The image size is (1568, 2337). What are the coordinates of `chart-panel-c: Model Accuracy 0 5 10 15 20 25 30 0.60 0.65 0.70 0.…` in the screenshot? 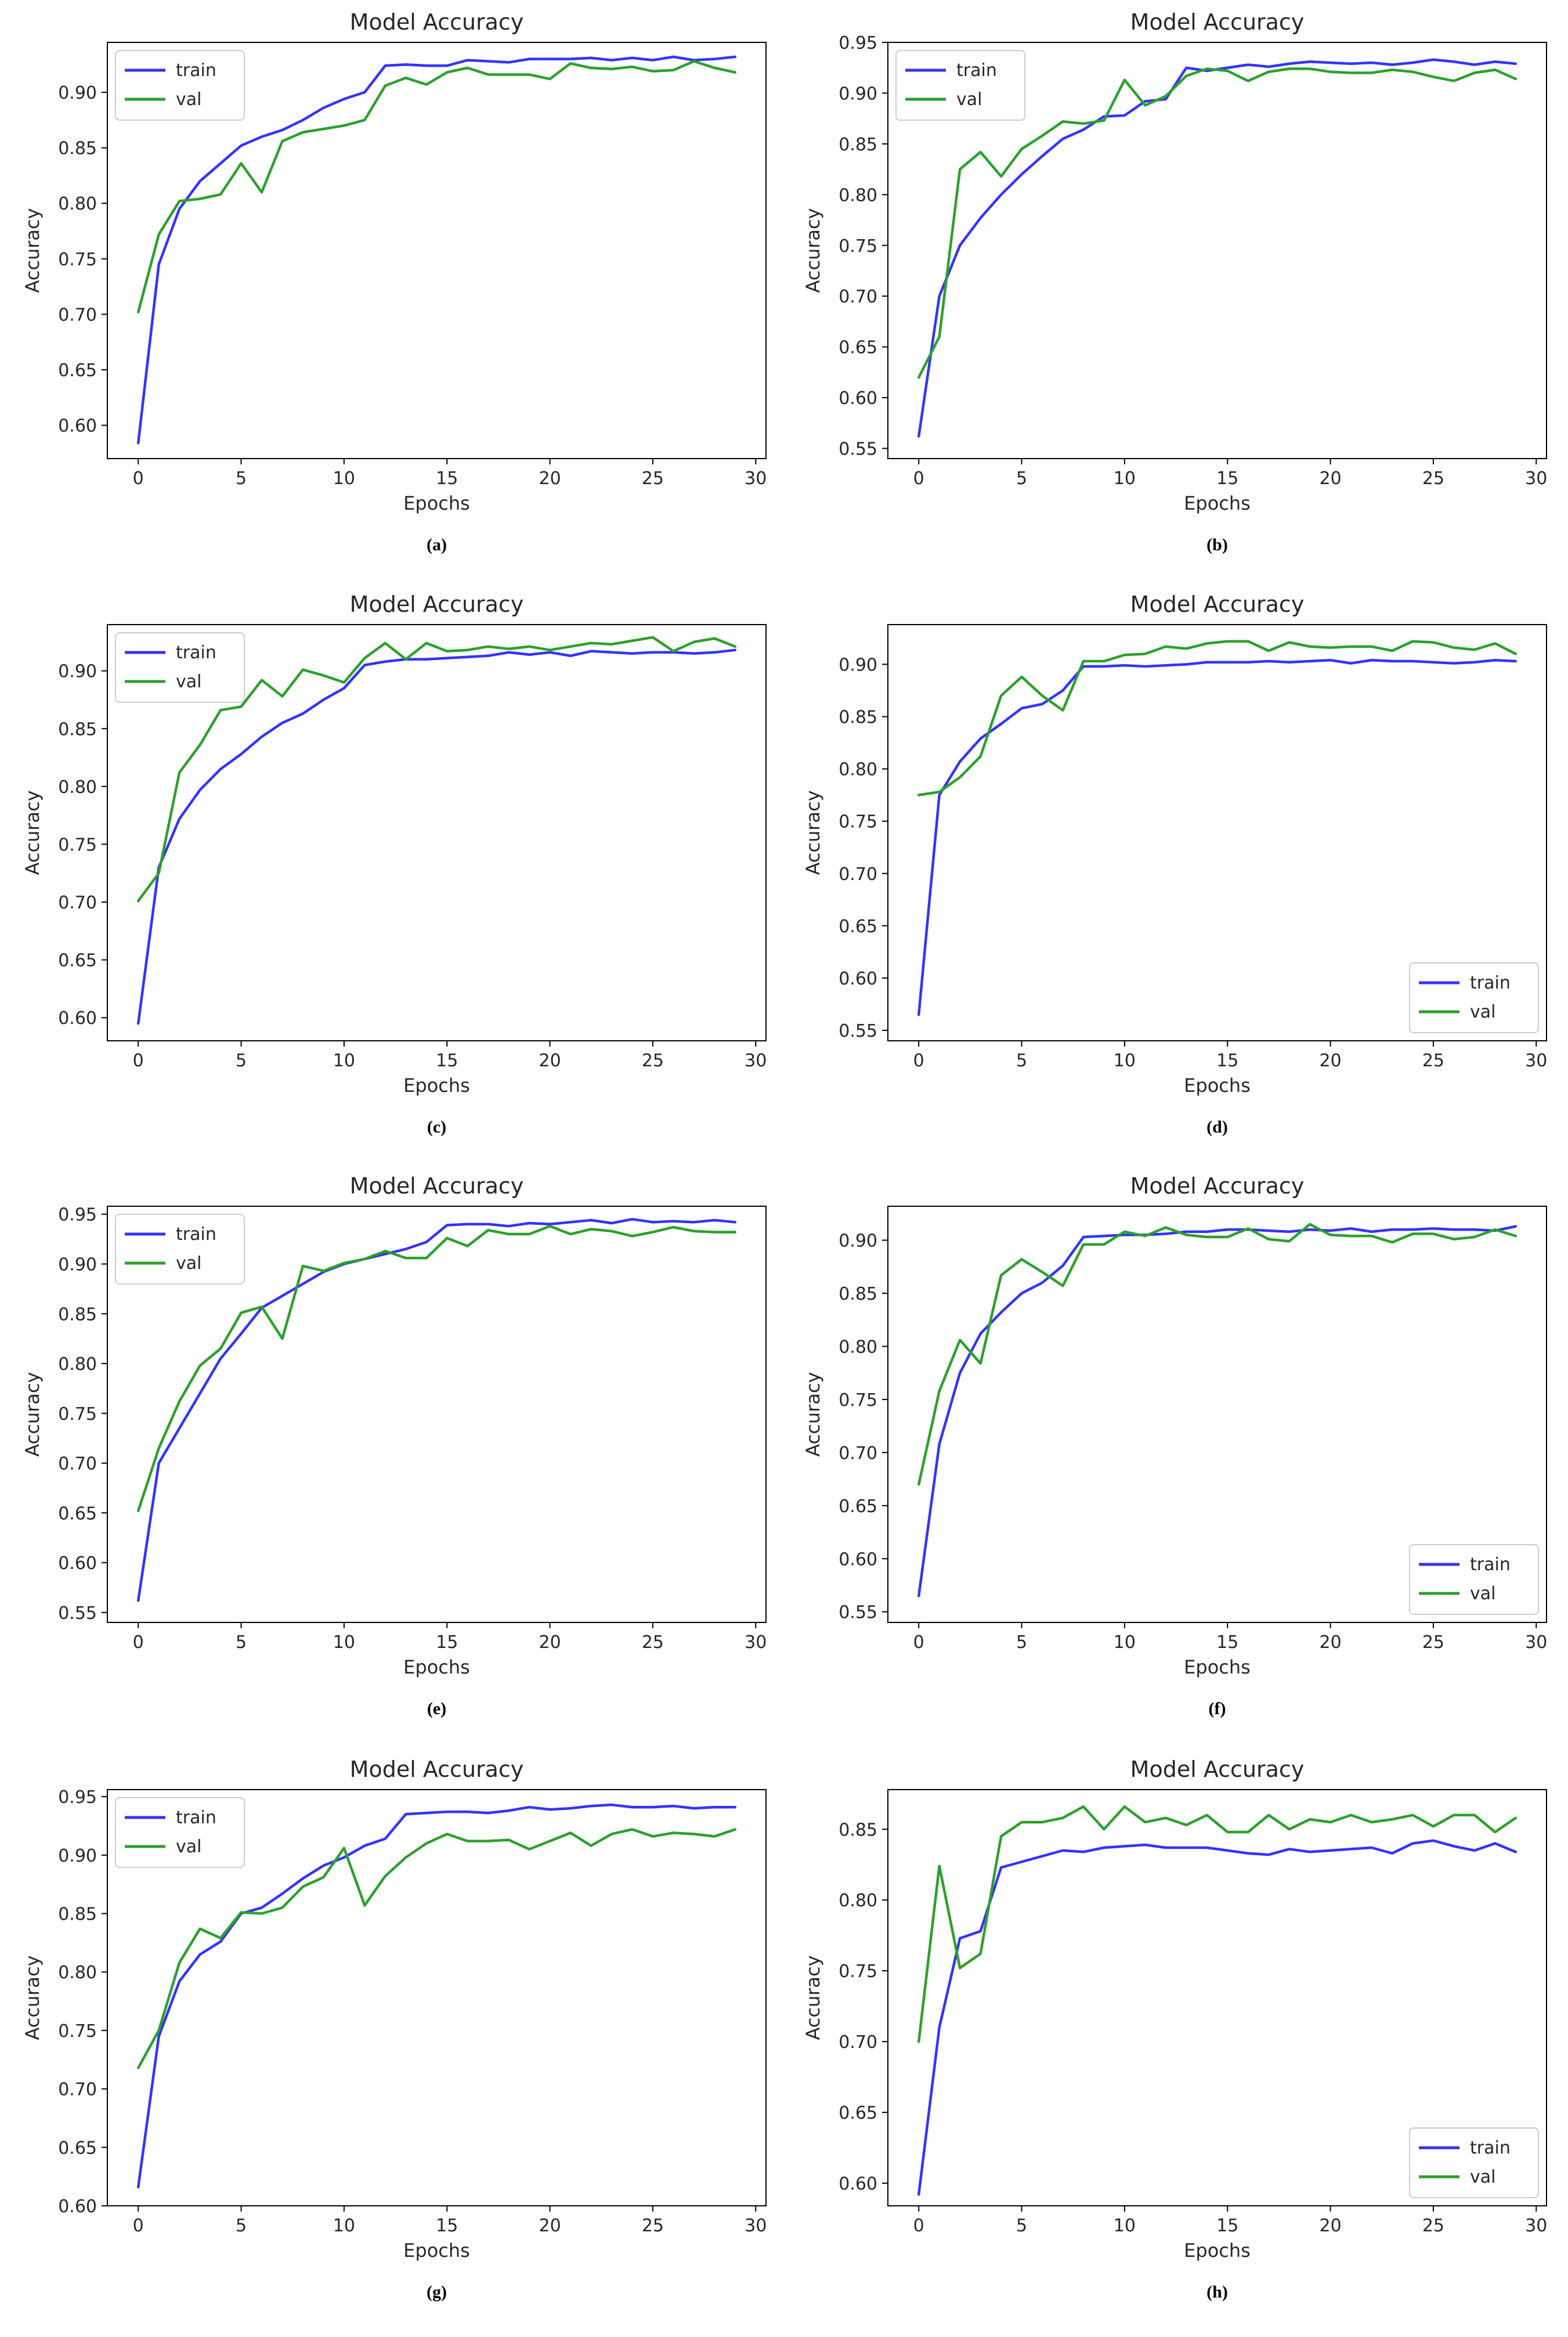 It's located at (390, 873).